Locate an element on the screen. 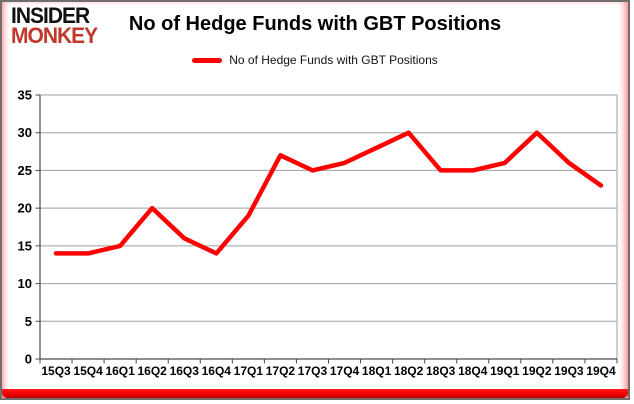 The width and height of the screenshot is (634, 404). y-tick-label: 20 is located at coordinates (25, 208).